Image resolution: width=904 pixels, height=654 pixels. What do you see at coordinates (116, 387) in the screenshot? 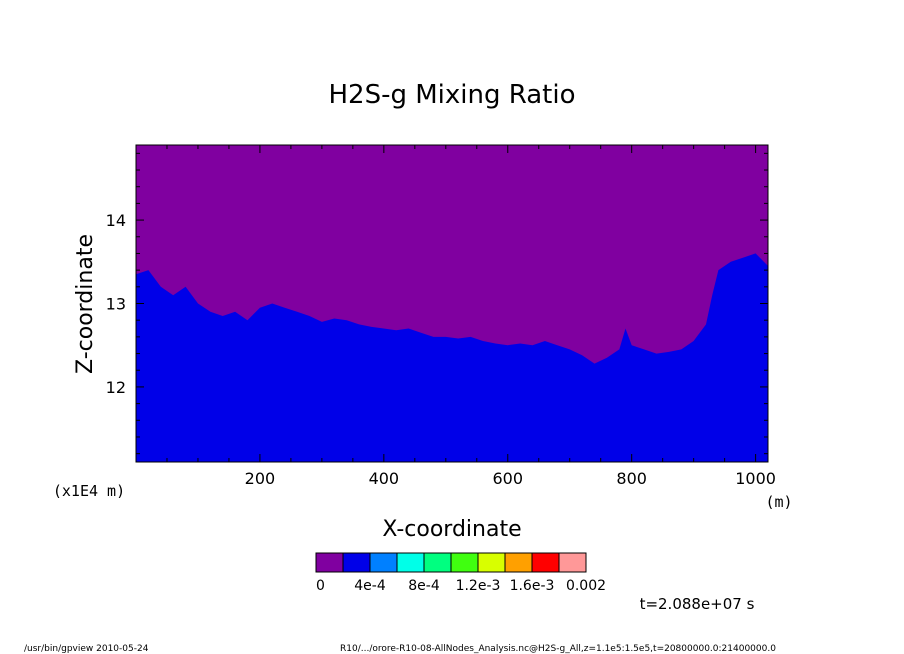
I see `y-tick-label: 12` at bounding box center [116, 387].